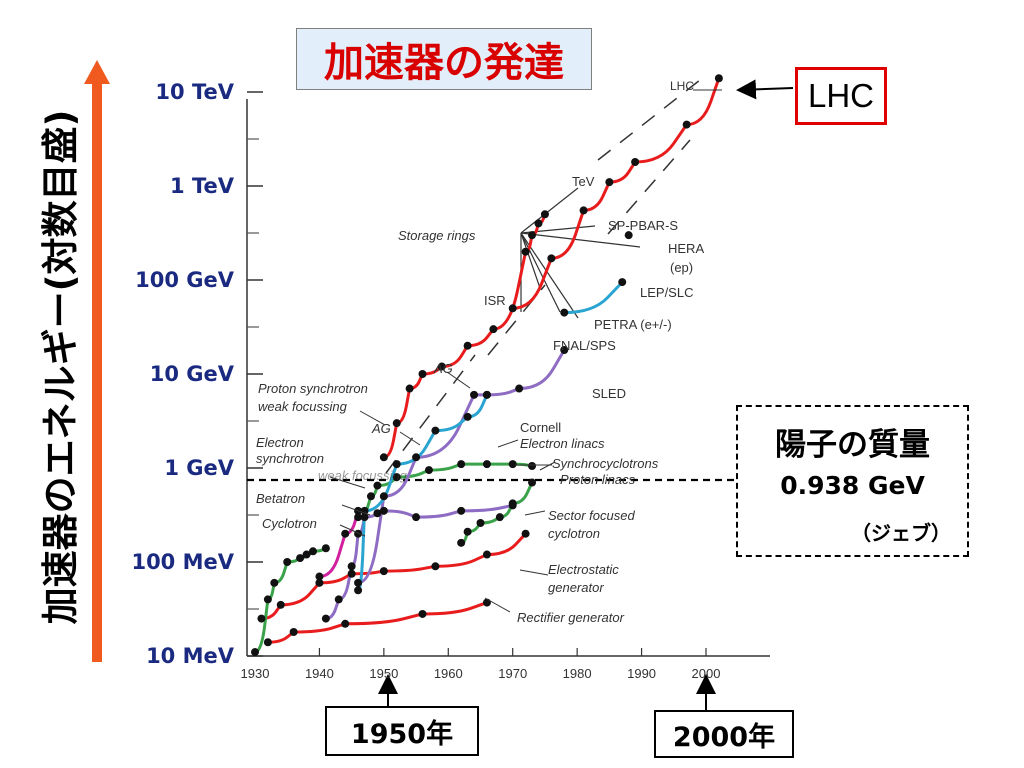  I want to click on ann-storage-rings: Storage rings, so click(437, 235).